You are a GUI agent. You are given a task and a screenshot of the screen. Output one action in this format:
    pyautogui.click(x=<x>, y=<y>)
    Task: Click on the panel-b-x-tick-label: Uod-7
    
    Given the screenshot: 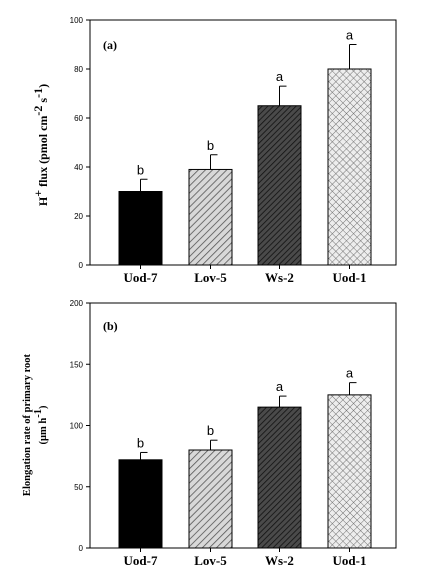 What is the action you would take?
    pyautogui.click(x=141, y=560)
    